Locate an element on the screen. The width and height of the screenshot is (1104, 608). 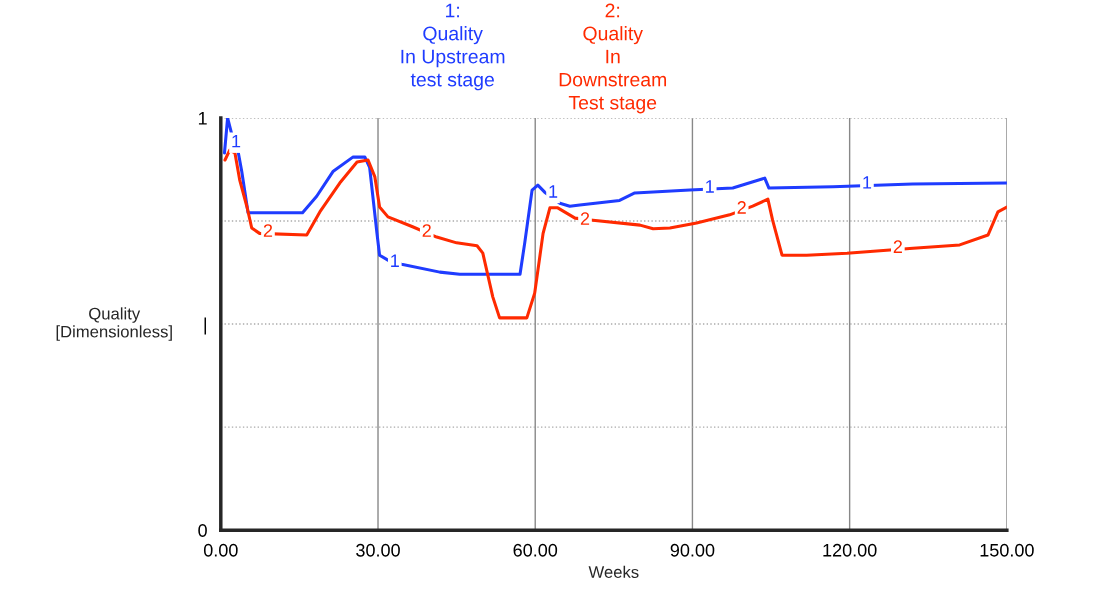
y-tick-label: 0 is located at coordinates (202, 530).